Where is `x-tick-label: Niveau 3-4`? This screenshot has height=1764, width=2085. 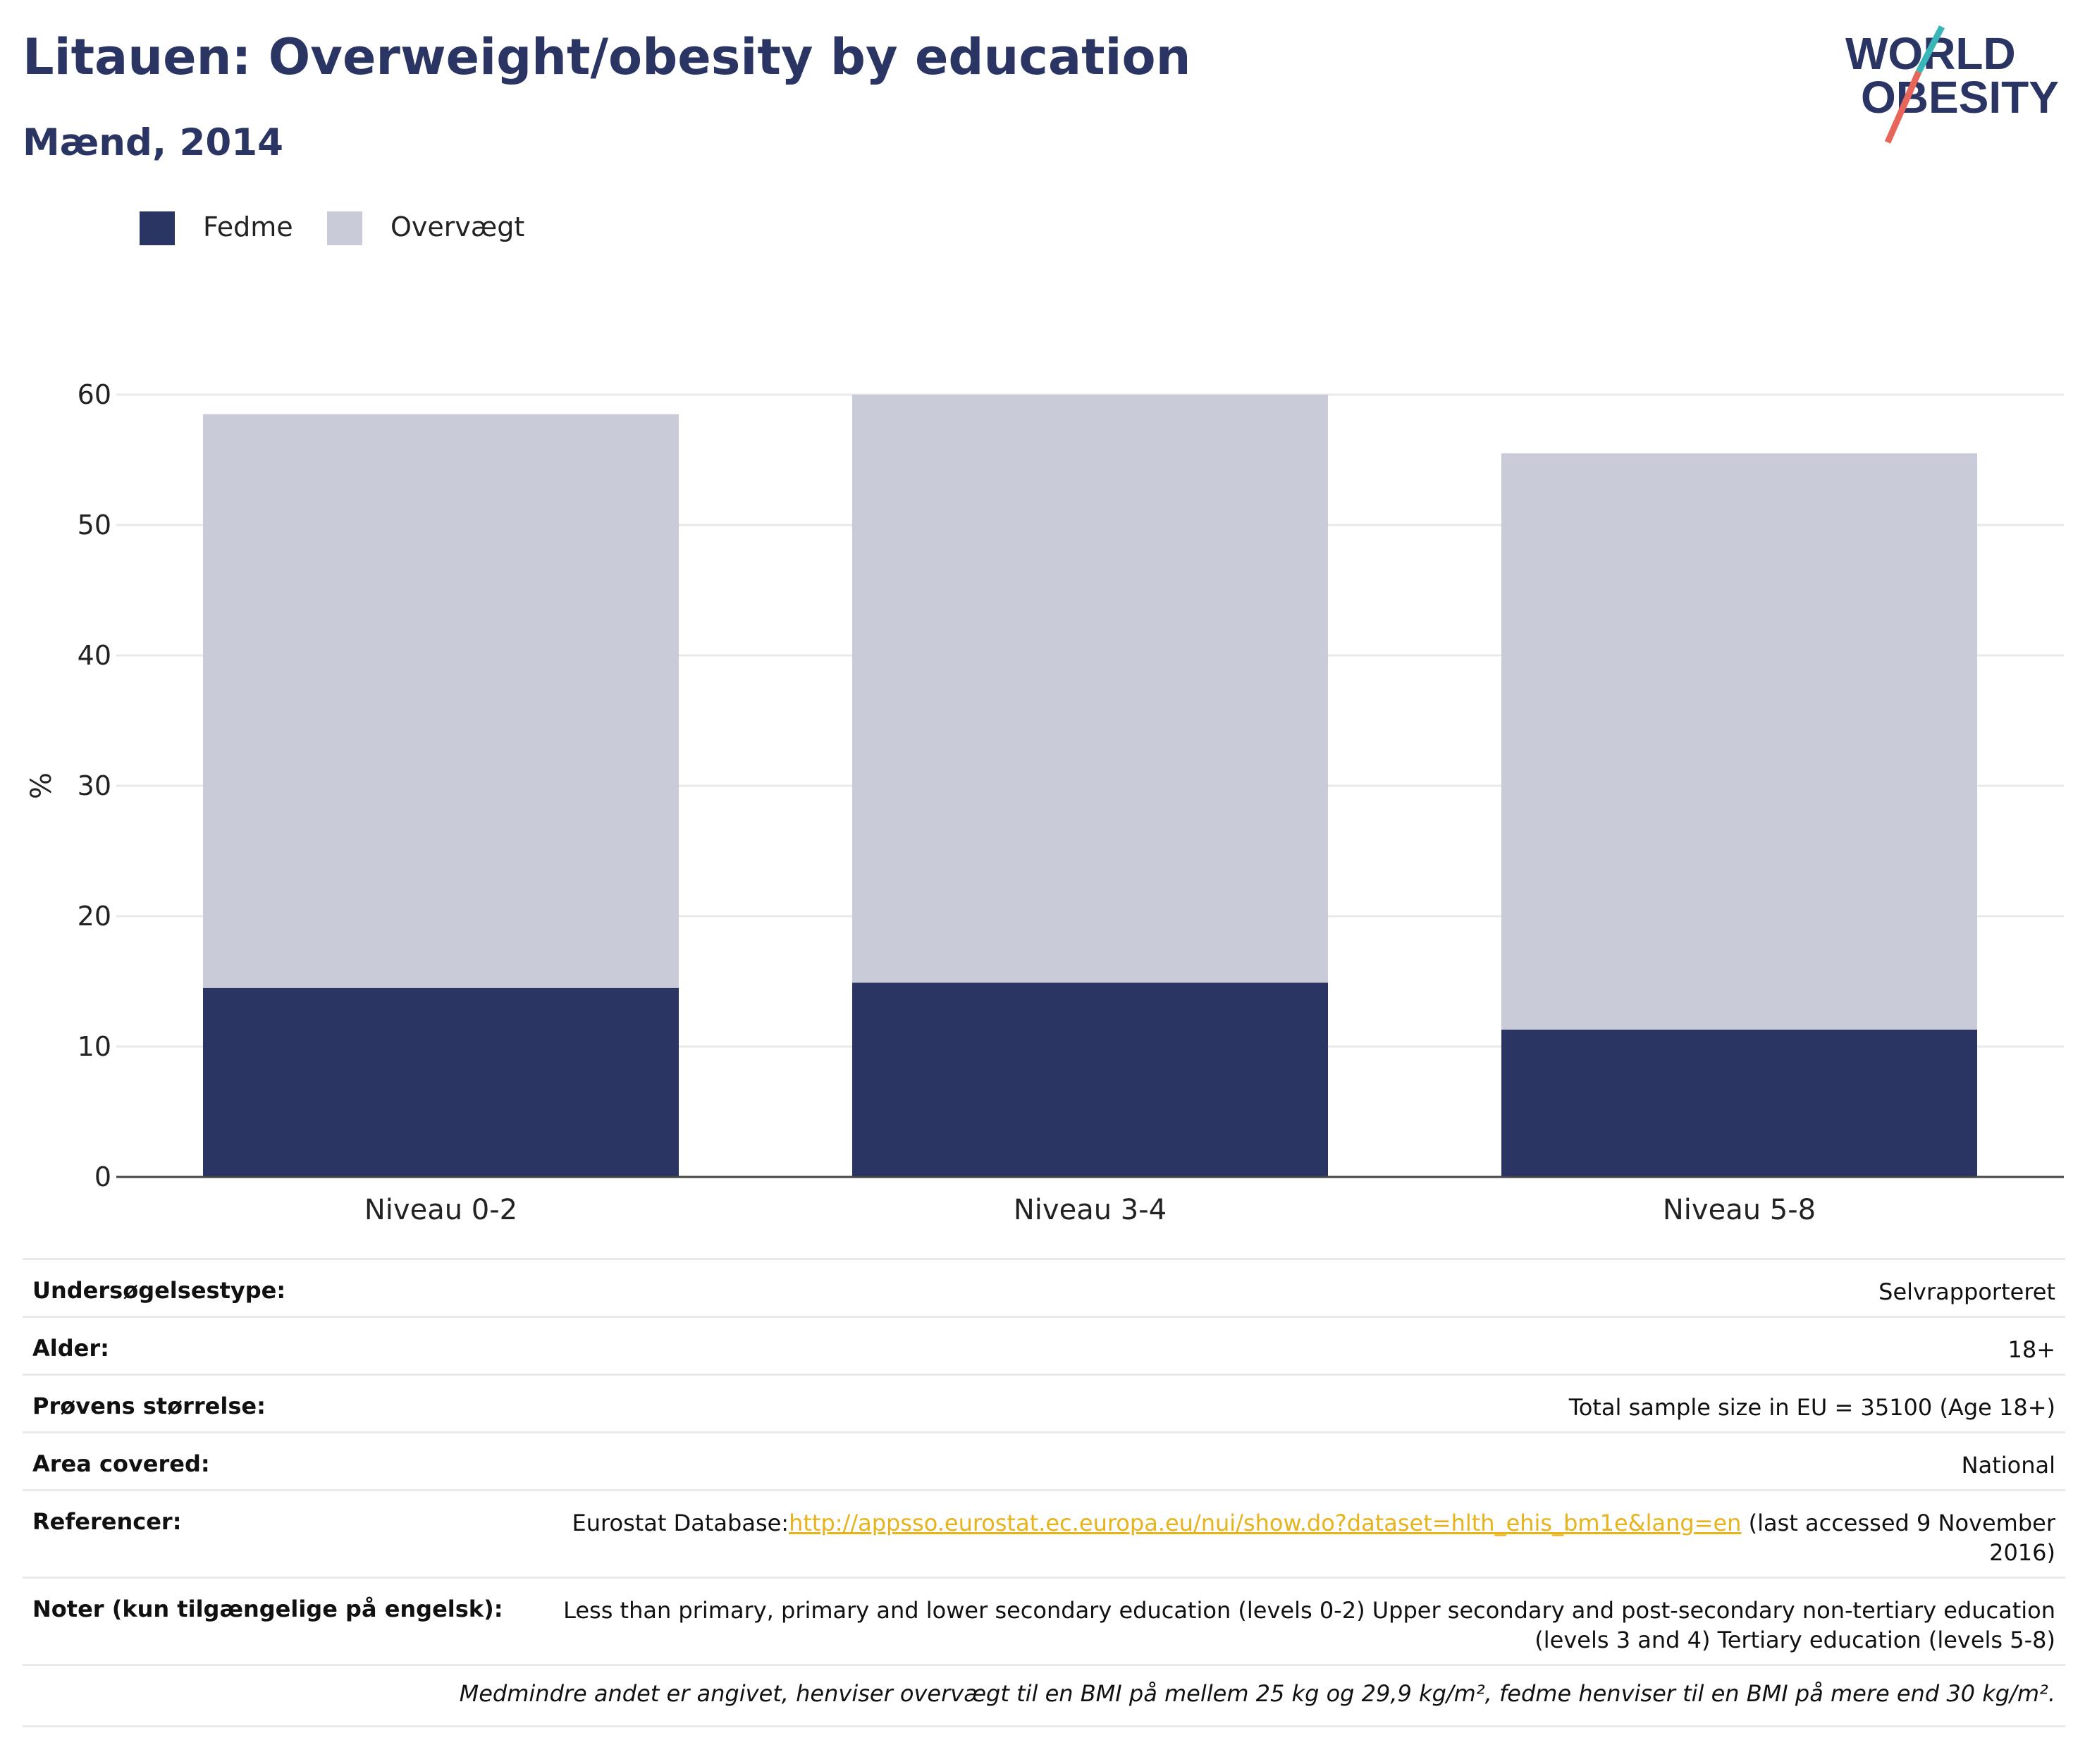 x-tick-label: Niveau 3-4 is located at coordinates (1090, 1210).